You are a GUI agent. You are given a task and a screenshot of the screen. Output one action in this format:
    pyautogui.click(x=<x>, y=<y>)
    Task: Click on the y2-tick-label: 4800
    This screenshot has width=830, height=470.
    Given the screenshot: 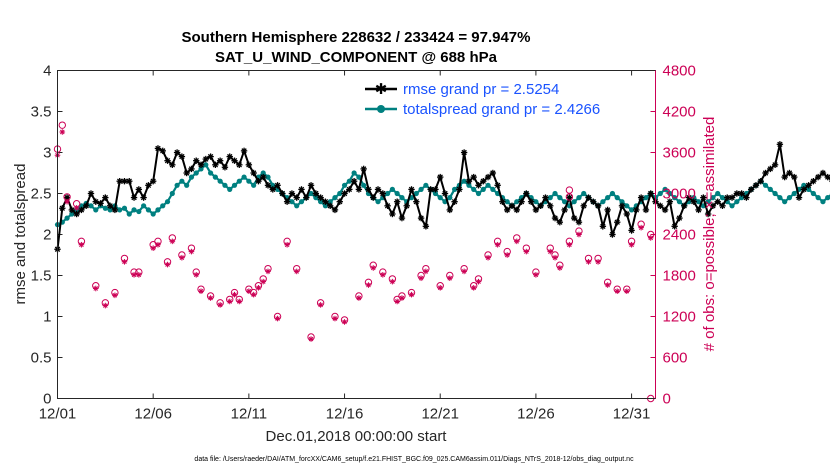 What is the action you would take?
    pyautogui.click(x=679, y=71)
    